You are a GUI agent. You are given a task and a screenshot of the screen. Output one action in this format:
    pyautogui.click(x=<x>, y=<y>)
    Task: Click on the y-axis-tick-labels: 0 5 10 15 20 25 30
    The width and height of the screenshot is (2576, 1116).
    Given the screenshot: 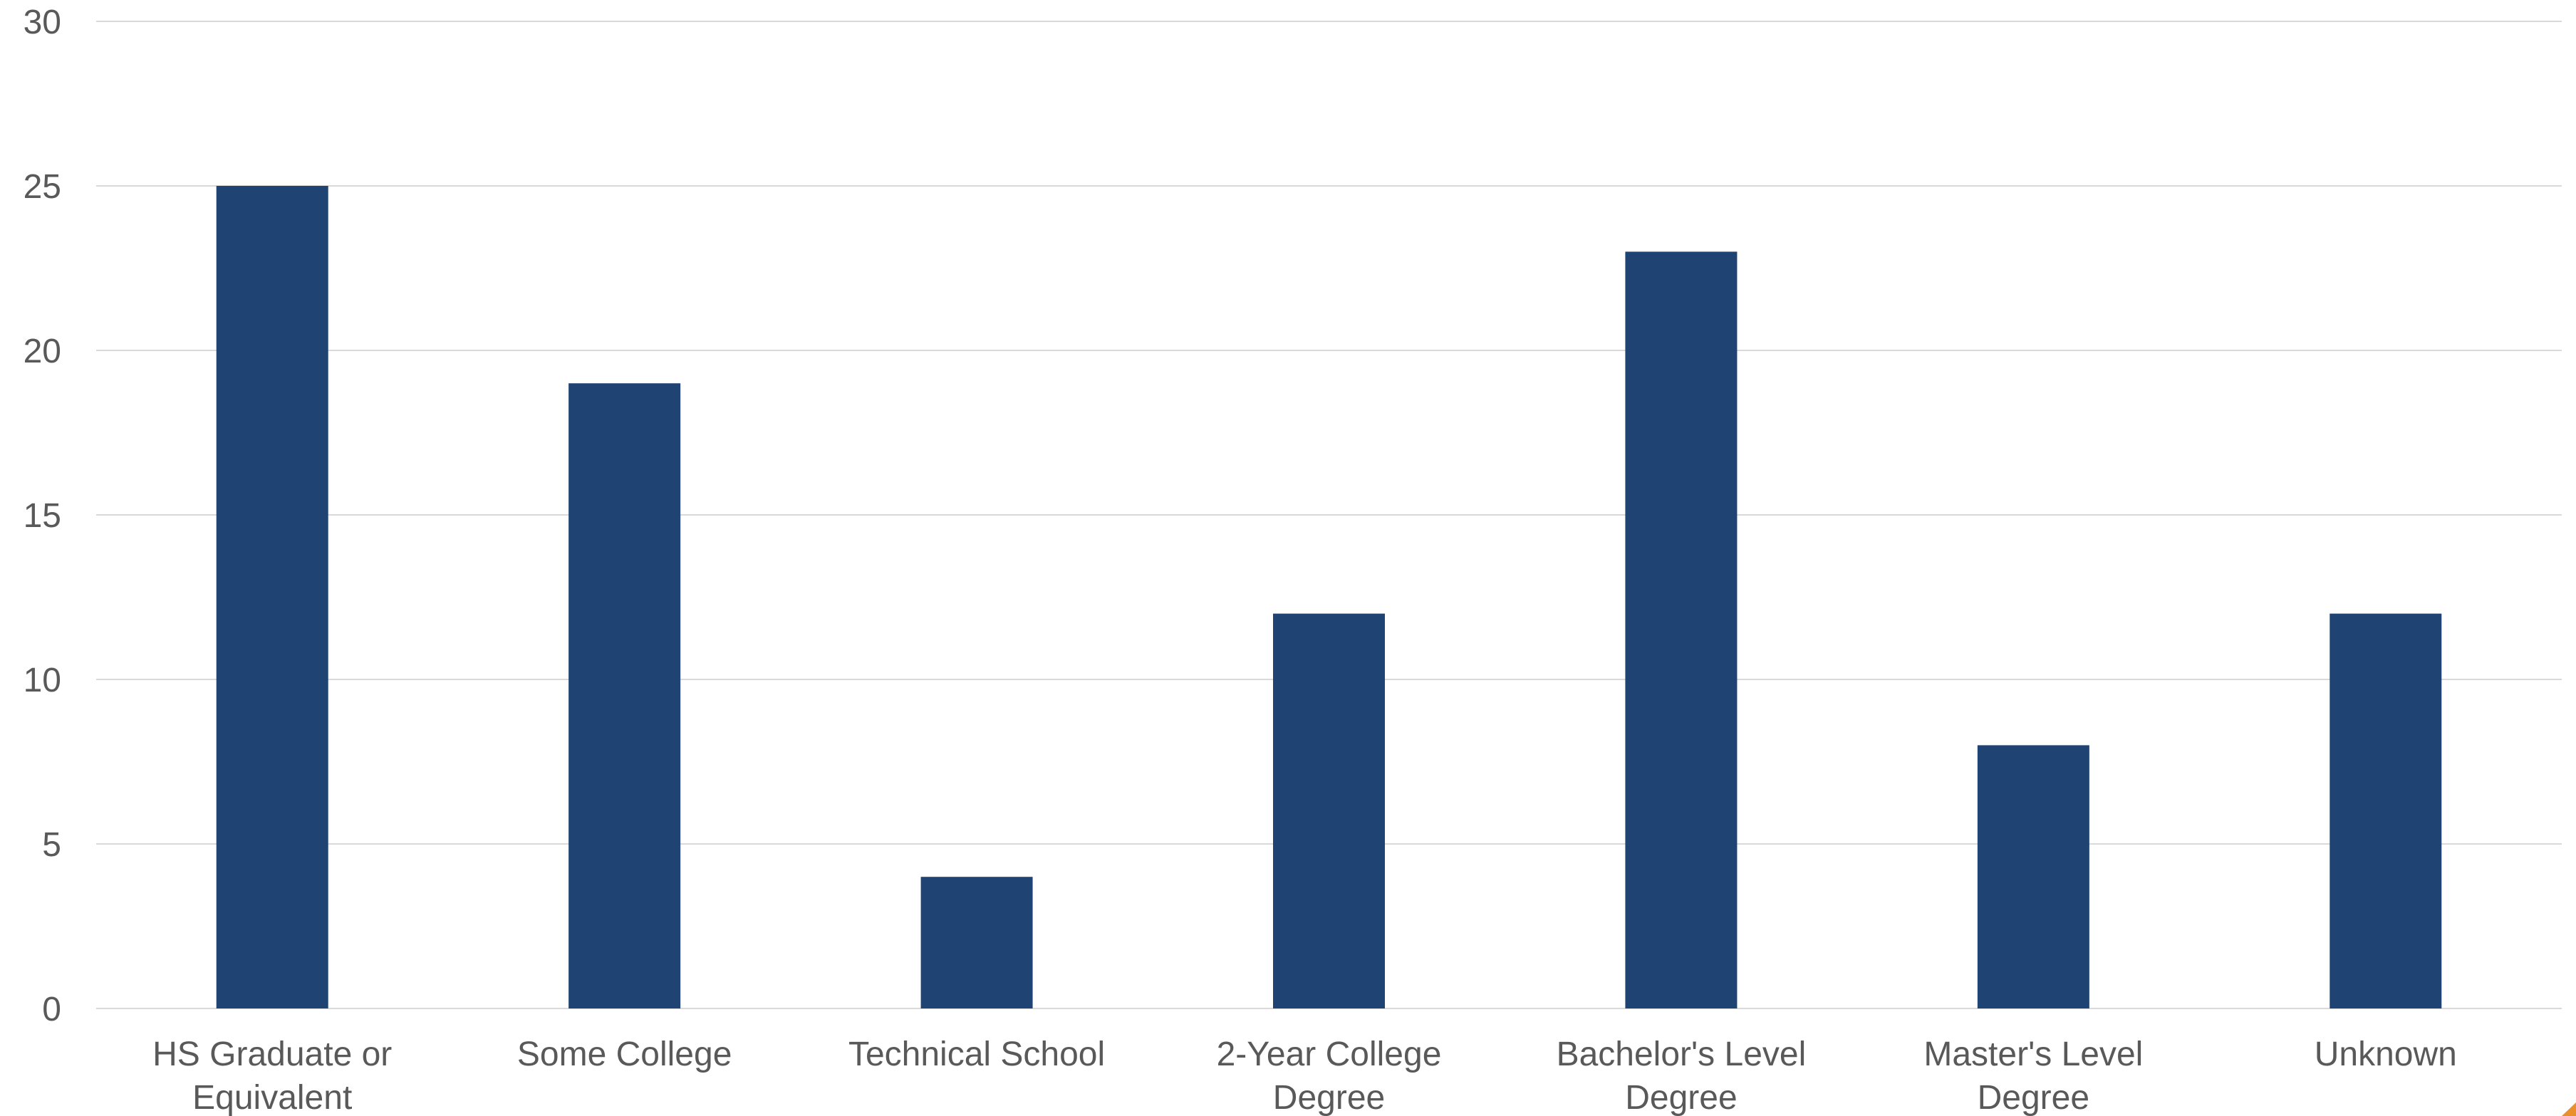 What is the action you would take?
    pyautogui.click(x=42, y=516)
    